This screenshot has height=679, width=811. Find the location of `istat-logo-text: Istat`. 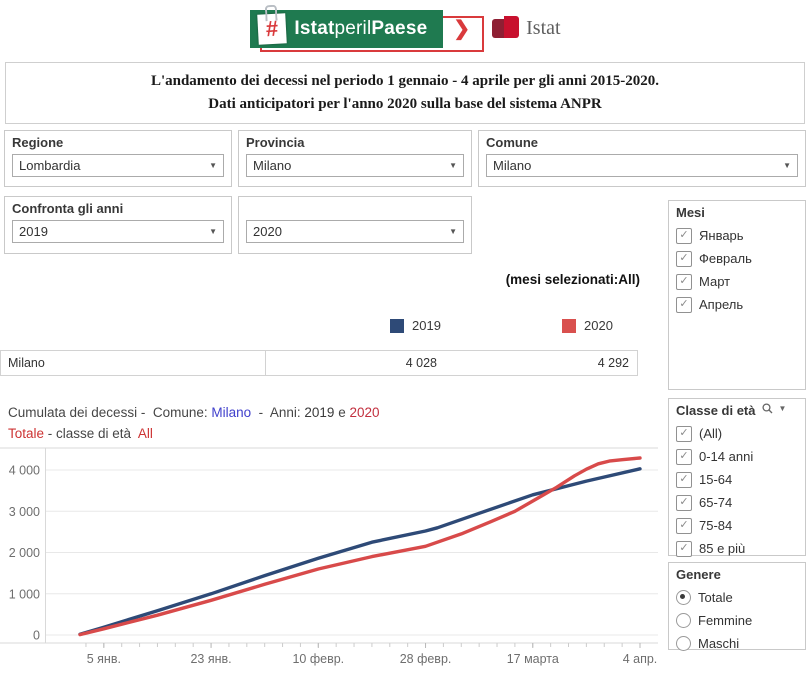

istat-logo-text: Istat is located at coordinates (543, 28).